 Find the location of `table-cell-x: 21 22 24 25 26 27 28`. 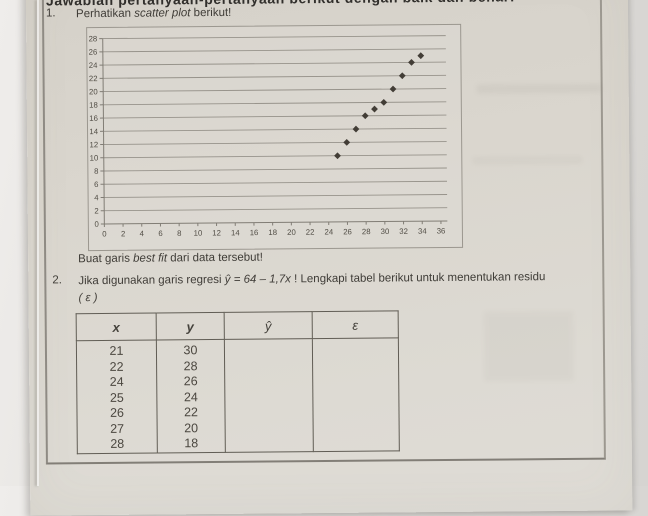

table-cell-x: 21 22 24 25 26 27 28 is located at coordinates (116, 397).